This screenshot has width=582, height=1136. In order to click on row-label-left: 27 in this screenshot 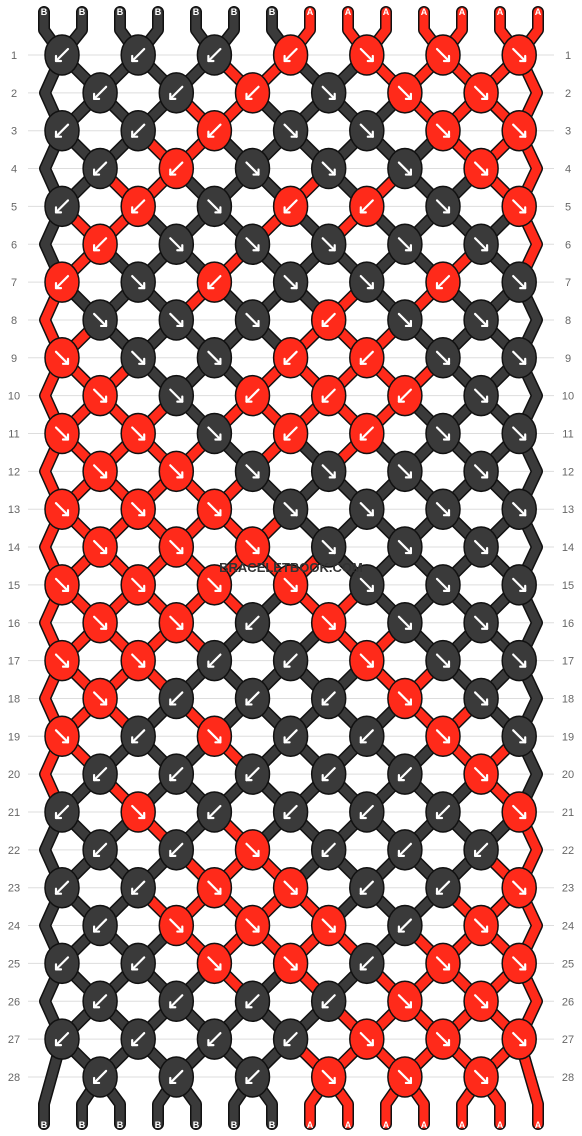, I will do `click(14, 1040)`.